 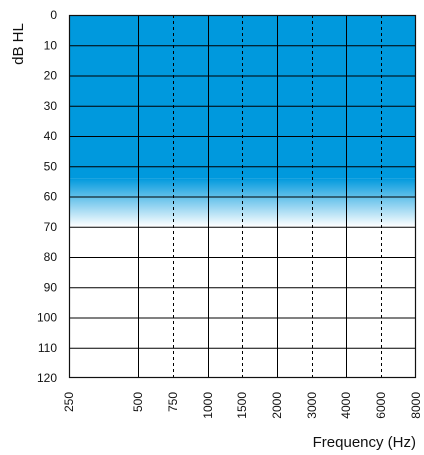 What do you see at coordinates (277, 405) in the screenshot?
I see `x-tick-label: 2000` at bounding box center [277, 405].